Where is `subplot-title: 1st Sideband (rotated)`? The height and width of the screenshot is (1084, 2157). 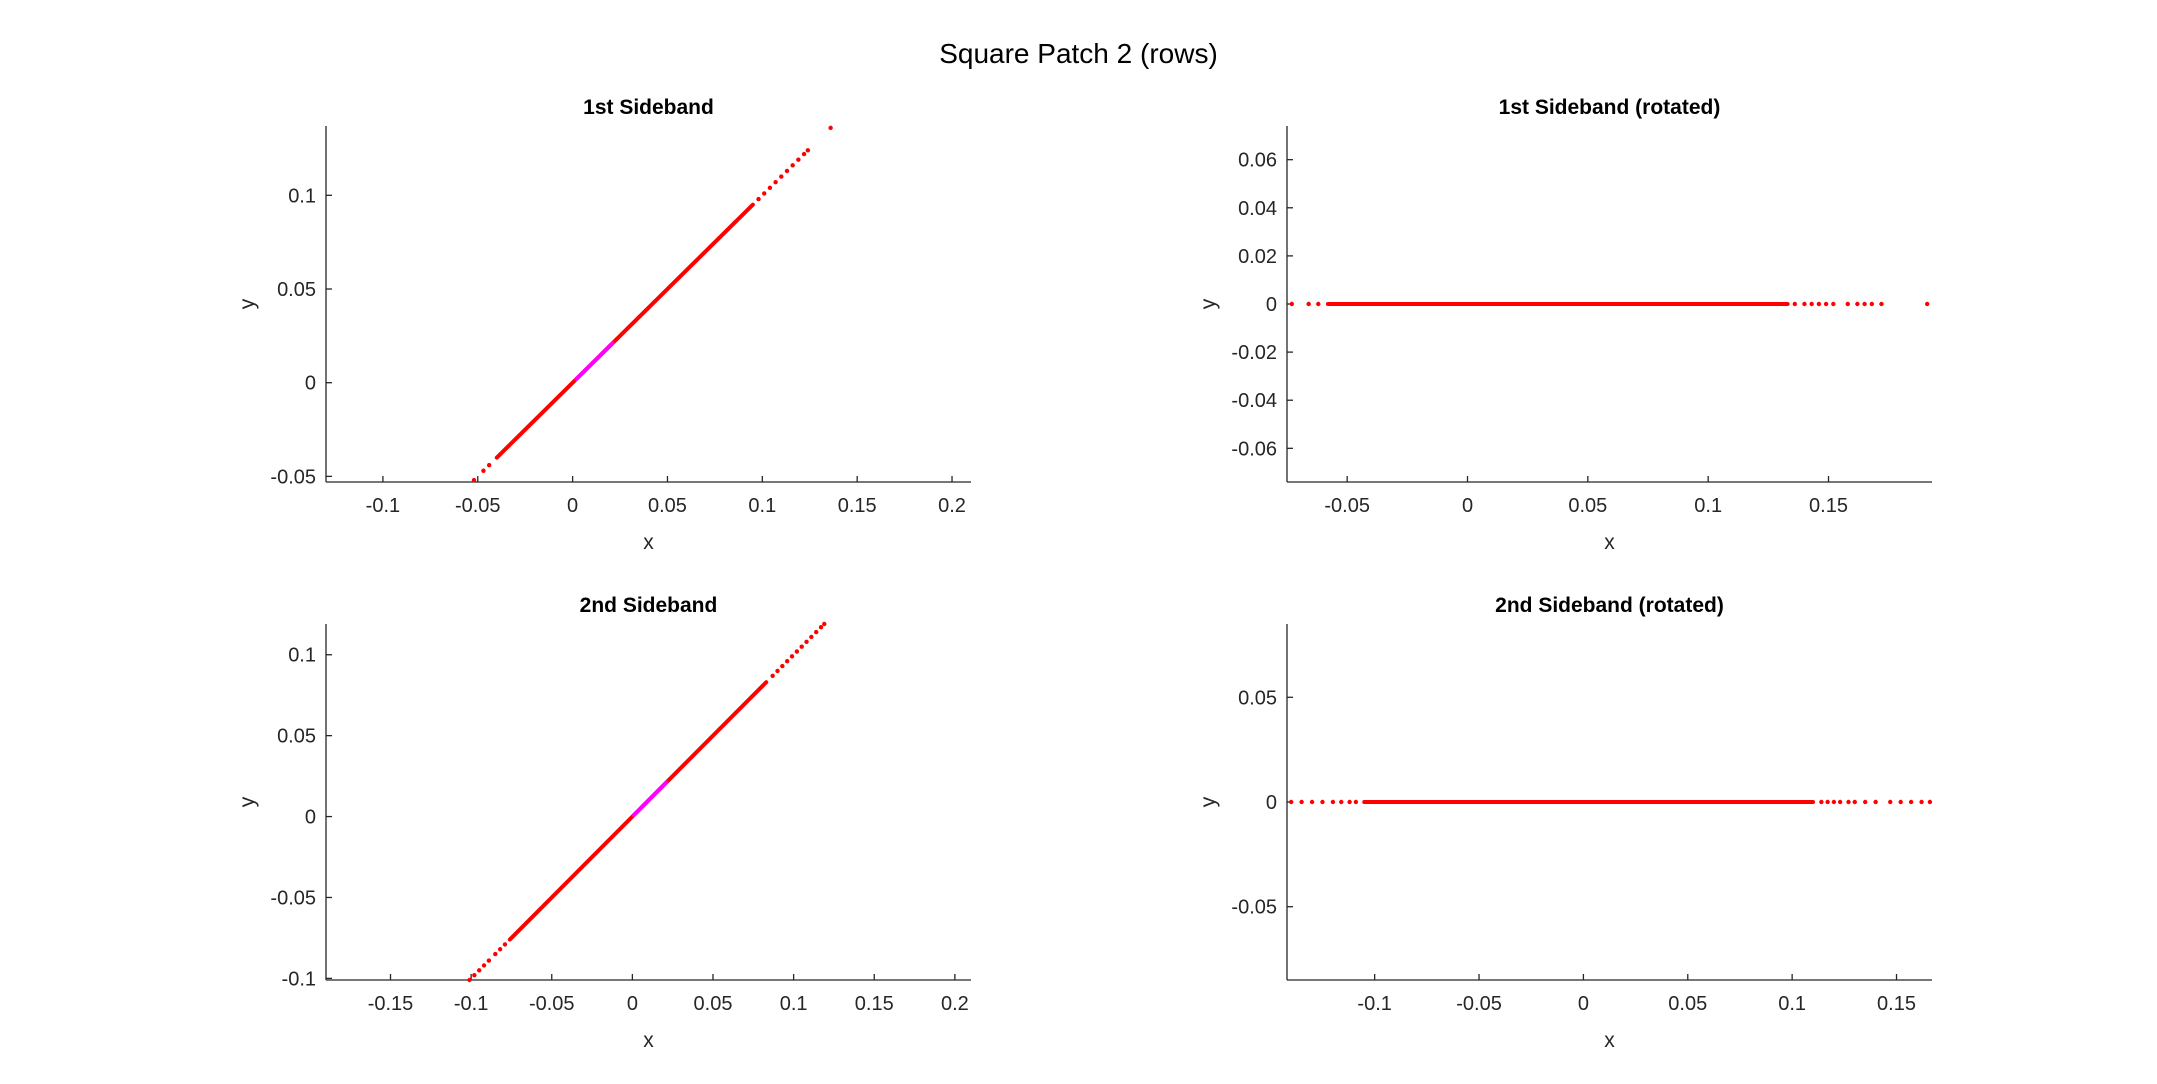 subplot-title: 1st Sideband (rotated) is located at coordinates (1610, 107).